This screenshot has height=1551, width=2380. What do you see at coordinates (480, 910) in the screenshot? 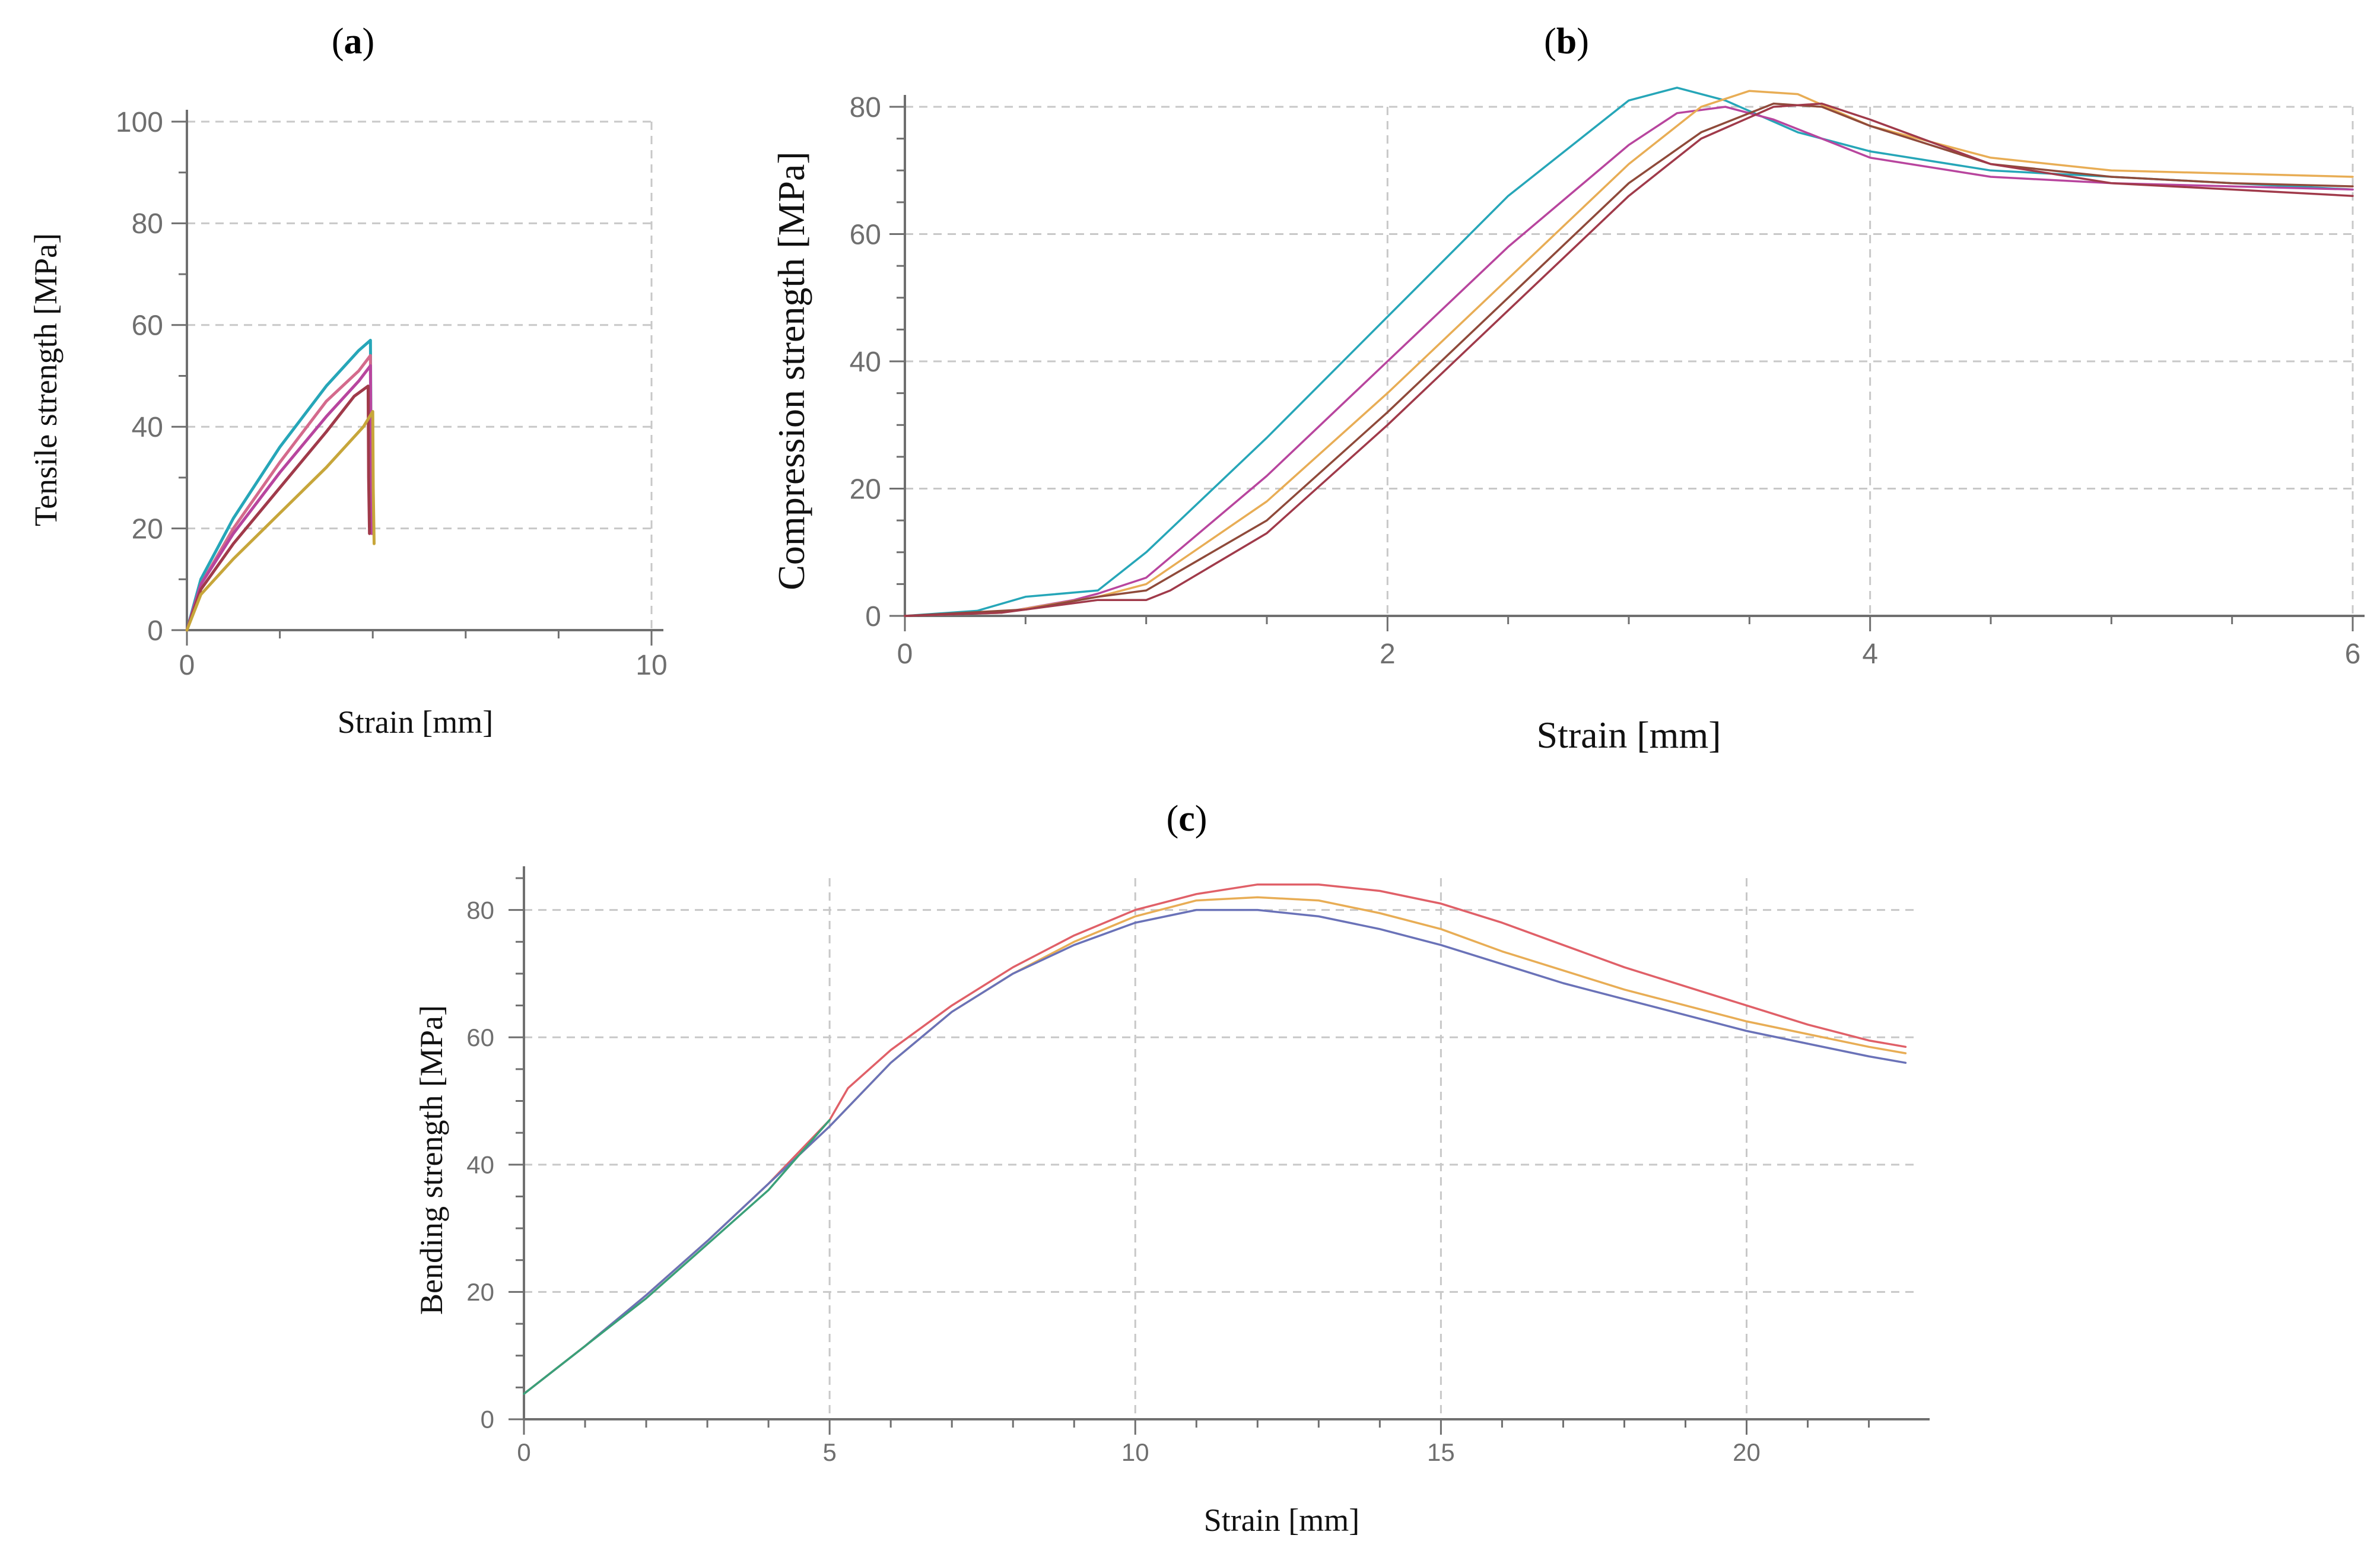
I see `y-tick-label-c: 80` at bounding box center [480, 910].